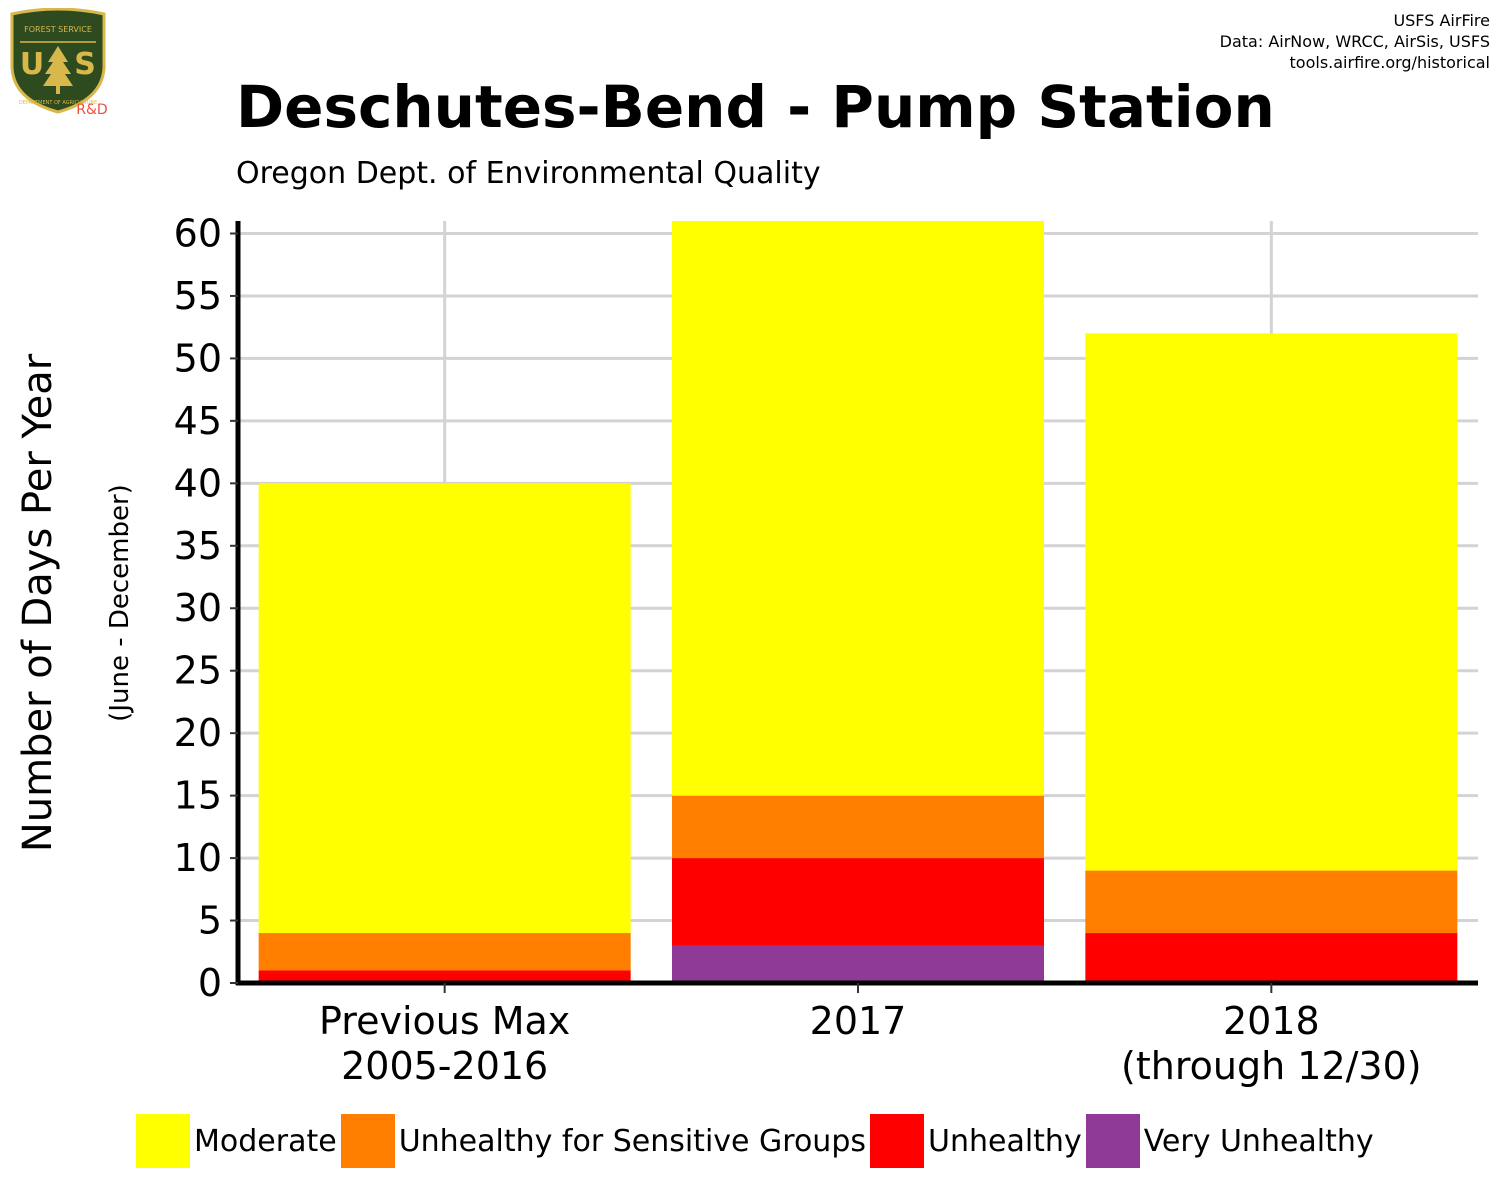 This screenshot has height=1200, width=1500. I want to click on legend-item: Very Unhealthy, so click(1229, 1141).